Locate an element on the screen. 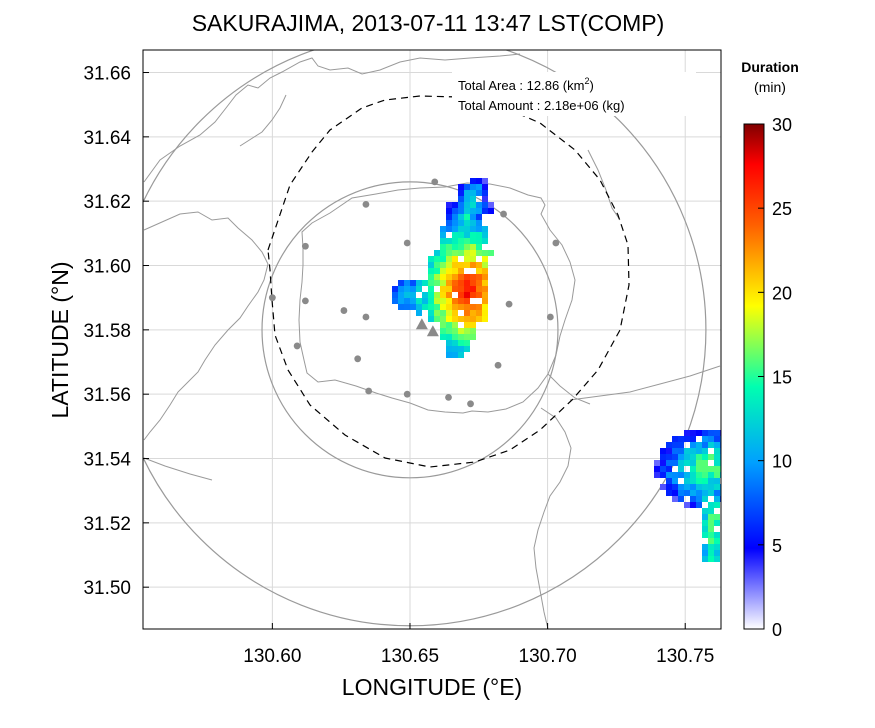  coast-east-north is located at coordinates (604, 185).